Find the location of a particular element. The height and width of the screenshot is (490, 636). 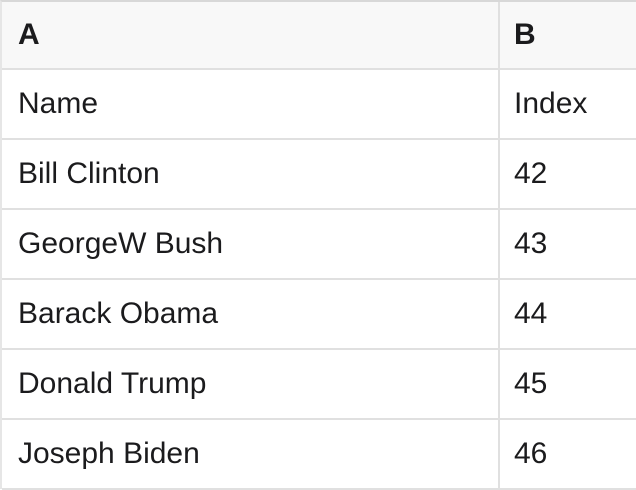

cell-a2: Bill Clinton is located at coordinates (251, 174).